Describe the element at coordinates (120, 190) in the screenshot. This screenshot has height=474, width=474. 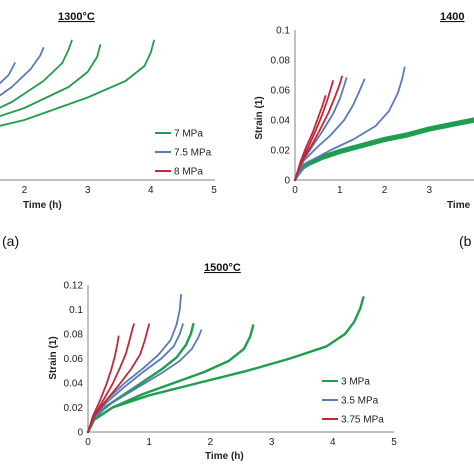
I see `x-tick-labels: 2 3 4 5` at that location.